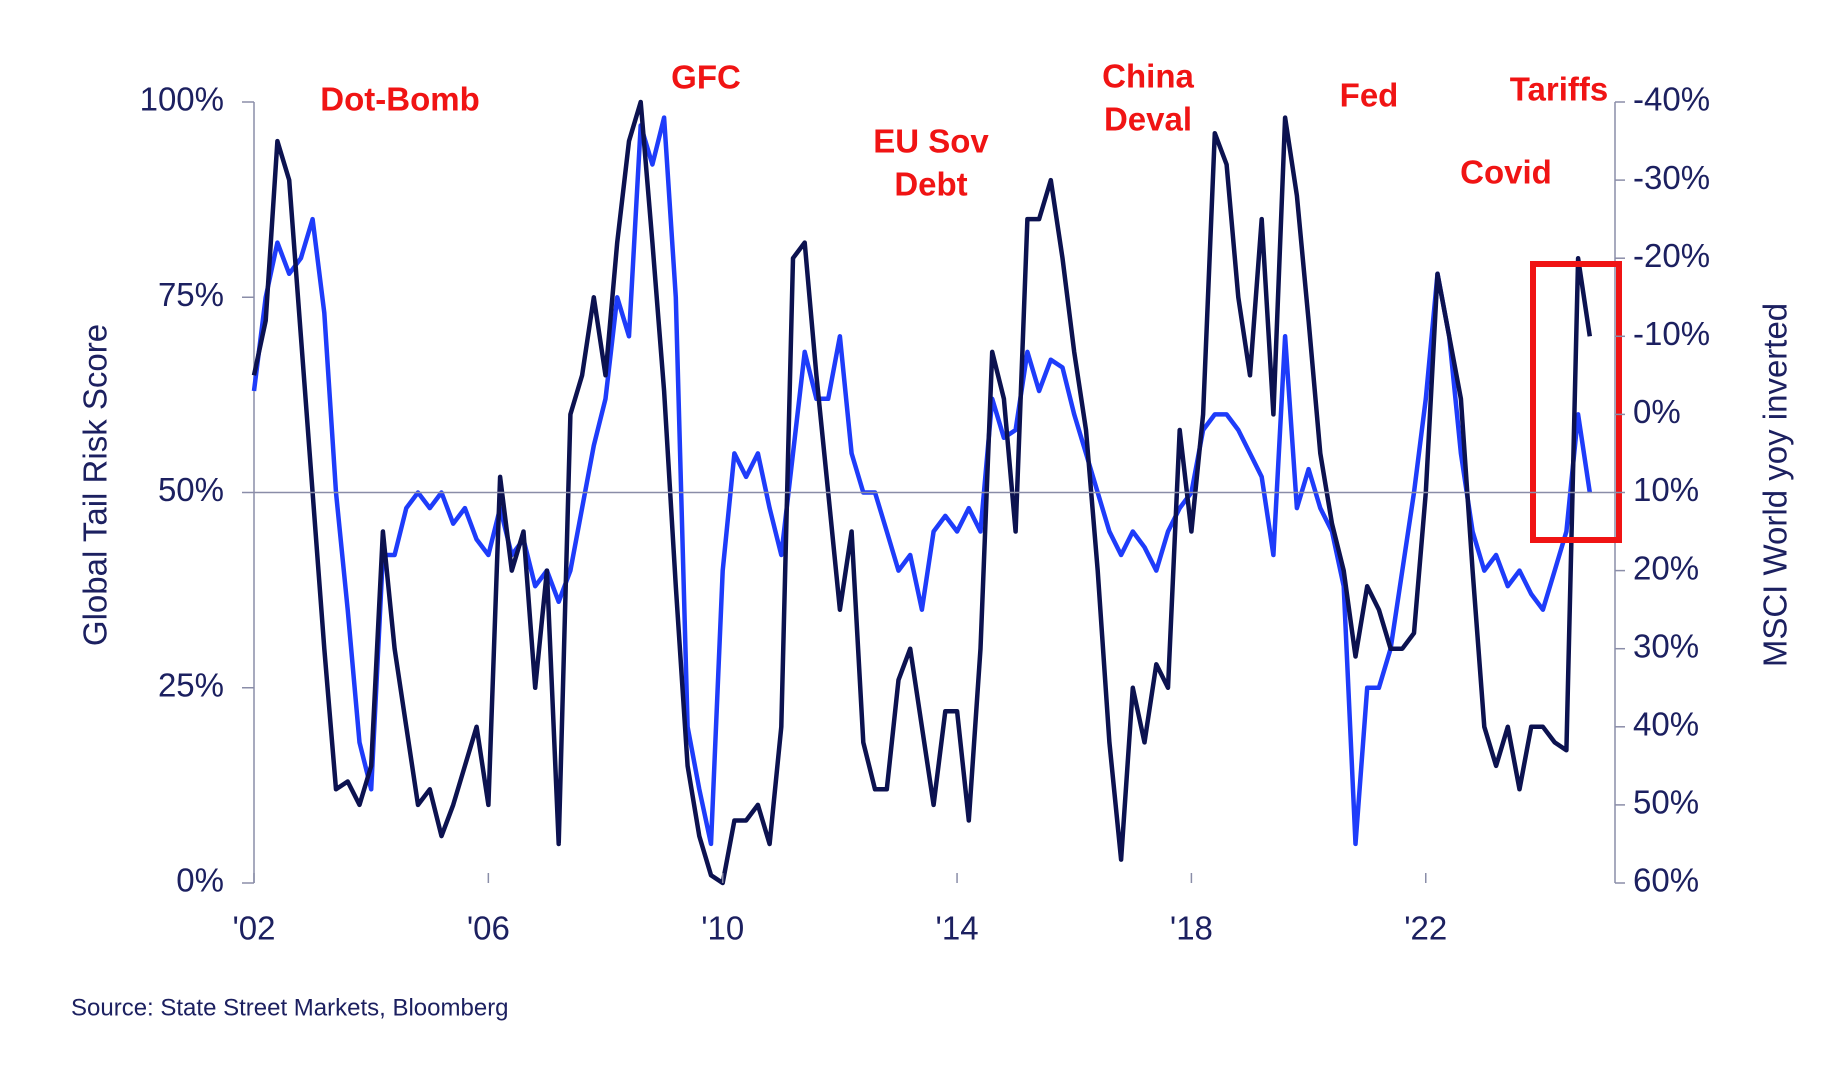  Describe the element at coordinates (1666, 802) in the screenshot. I see `y2-tick-label: 50%` at that location.